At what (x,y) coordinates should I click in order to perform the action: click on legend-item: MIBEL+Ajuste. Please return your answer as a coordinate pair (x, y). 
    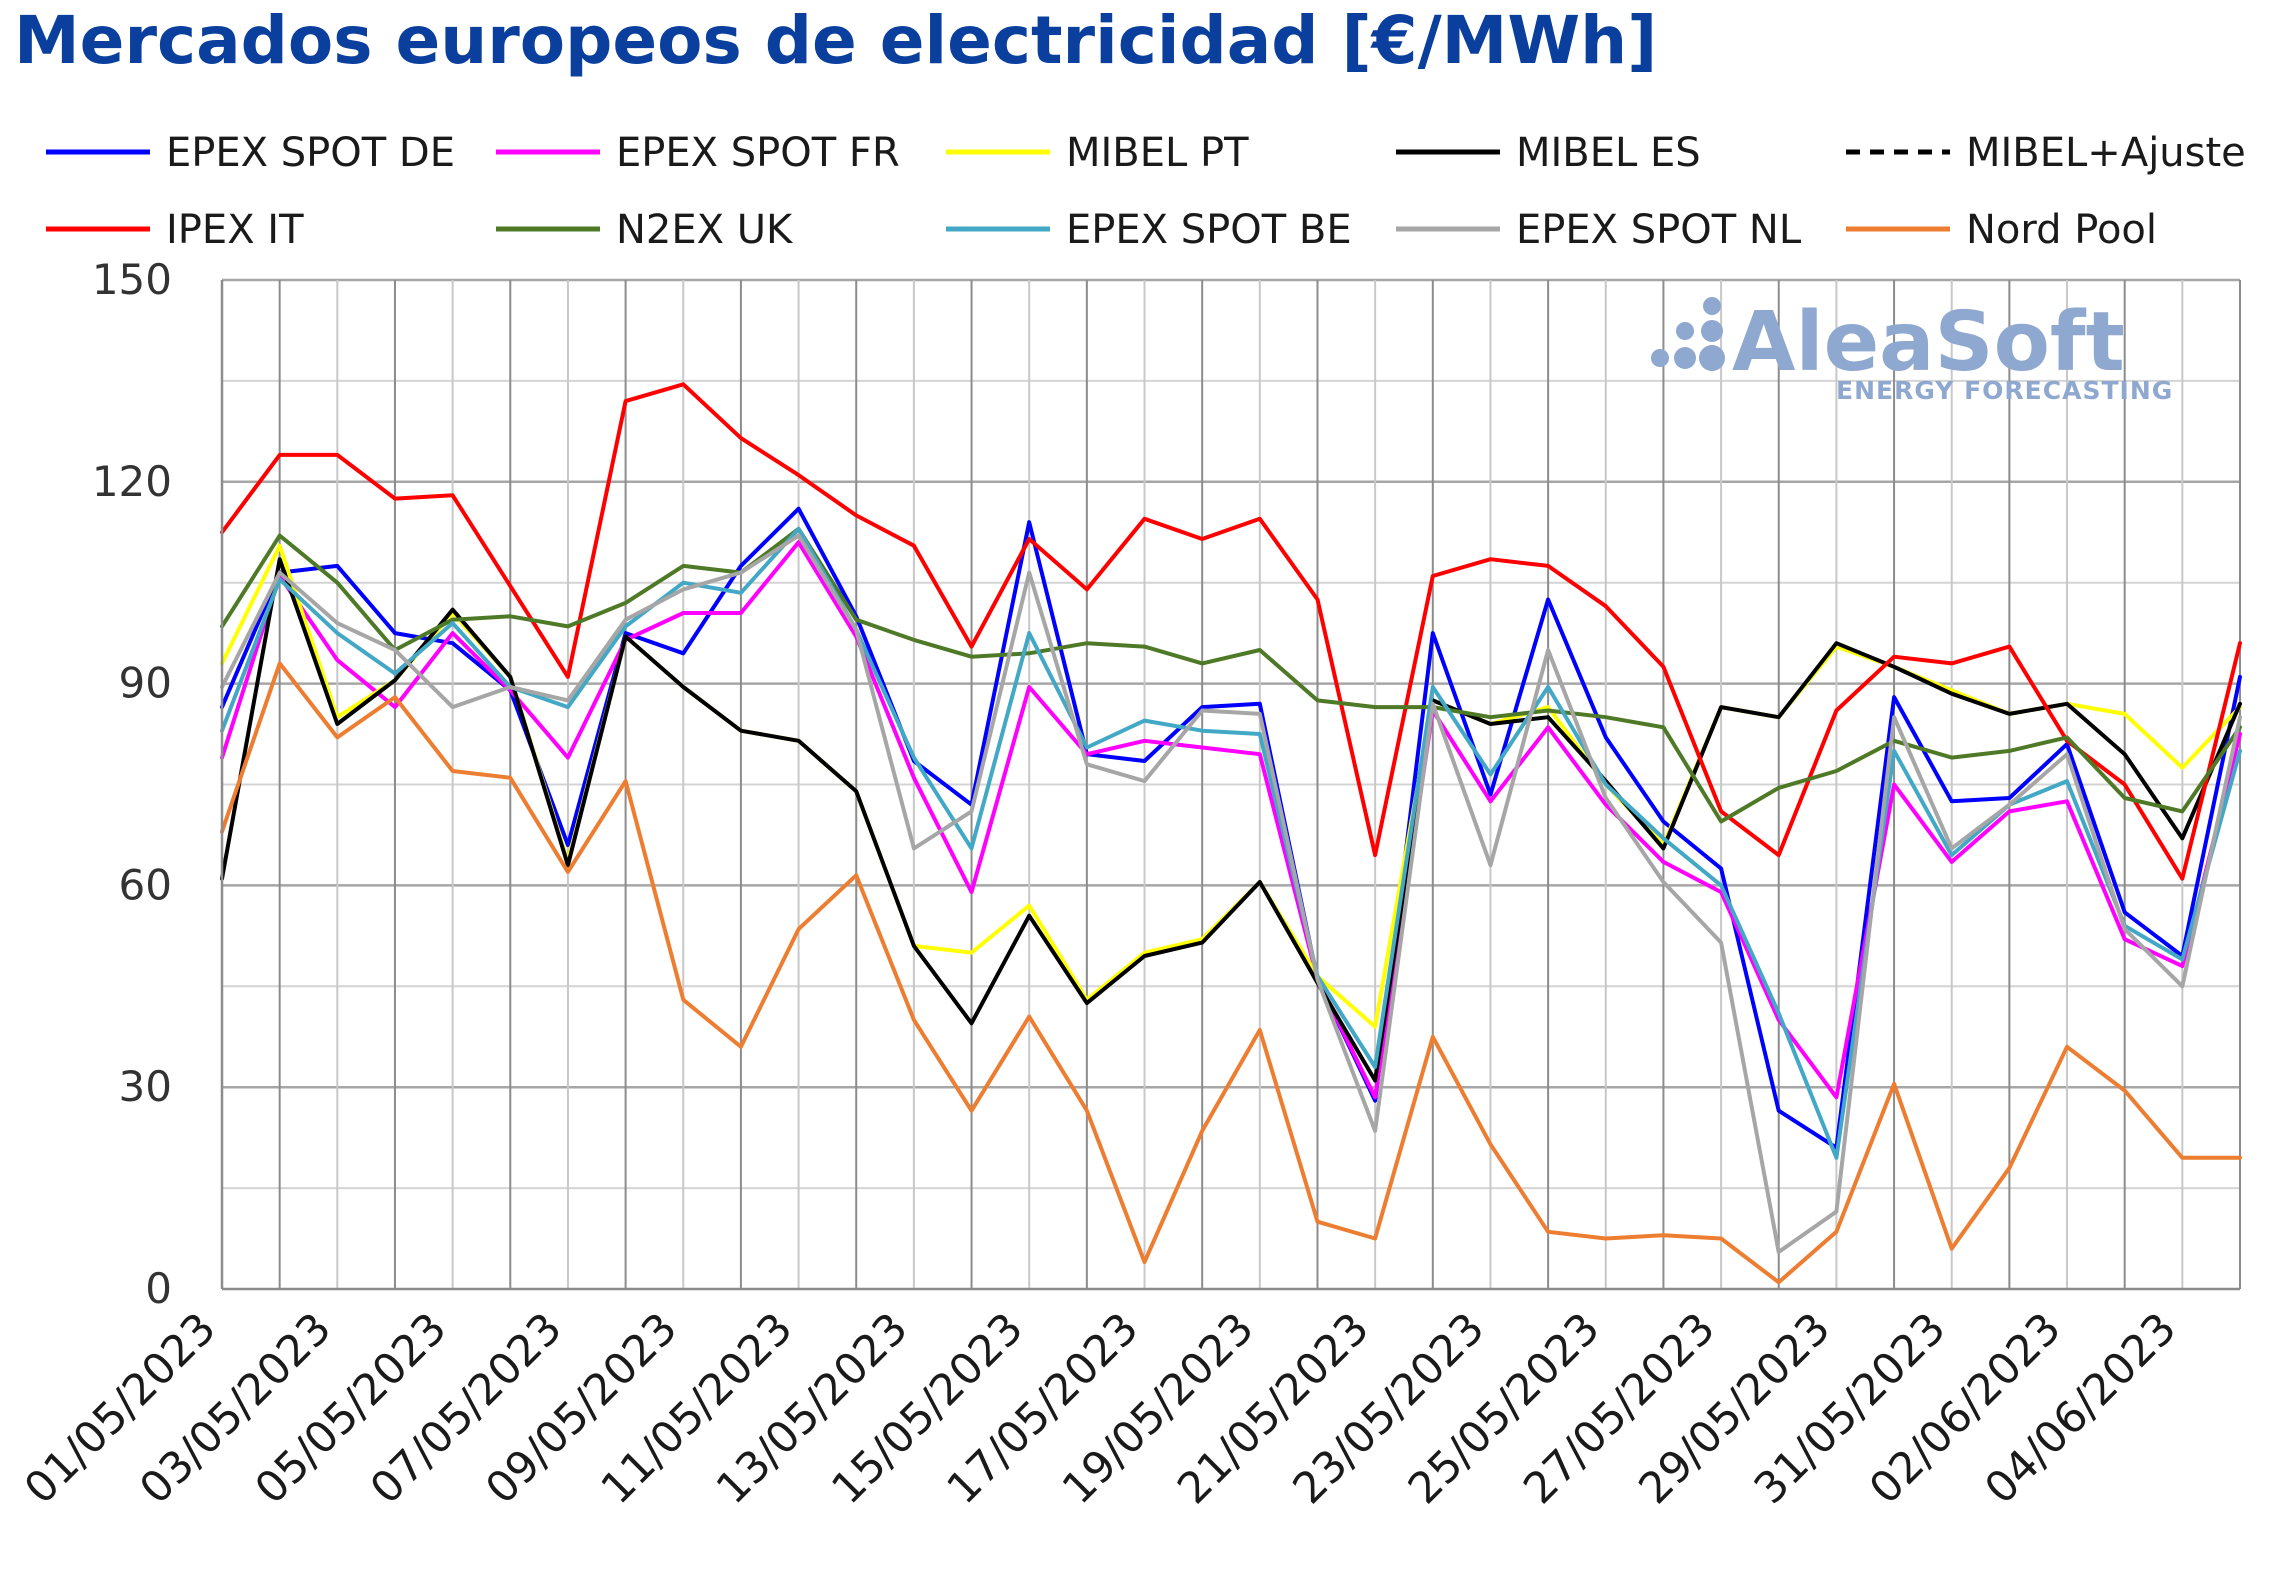
    Looking at the image, I should click on (2046, 153).